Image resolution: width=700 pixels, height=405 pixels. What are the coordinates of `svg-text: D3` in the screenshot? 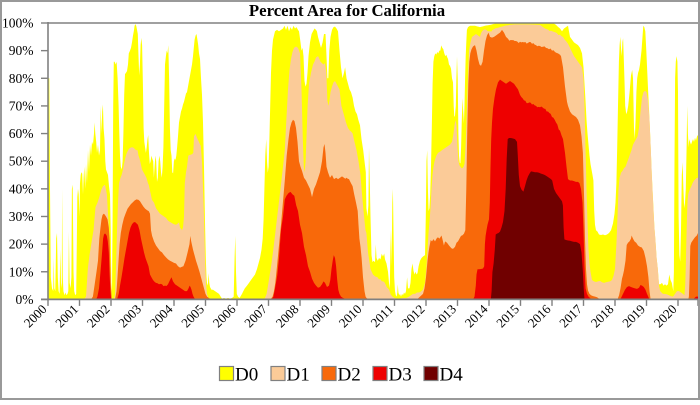 It's located at (400, 375).